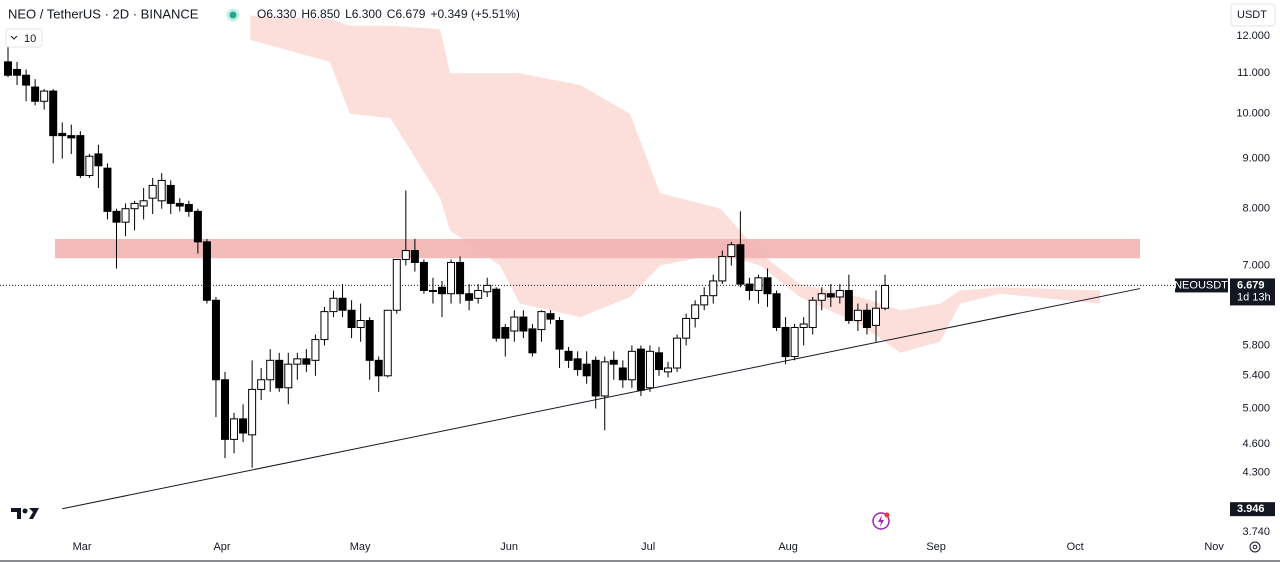  I want to click on interval-label: 10, so click(30, 39).